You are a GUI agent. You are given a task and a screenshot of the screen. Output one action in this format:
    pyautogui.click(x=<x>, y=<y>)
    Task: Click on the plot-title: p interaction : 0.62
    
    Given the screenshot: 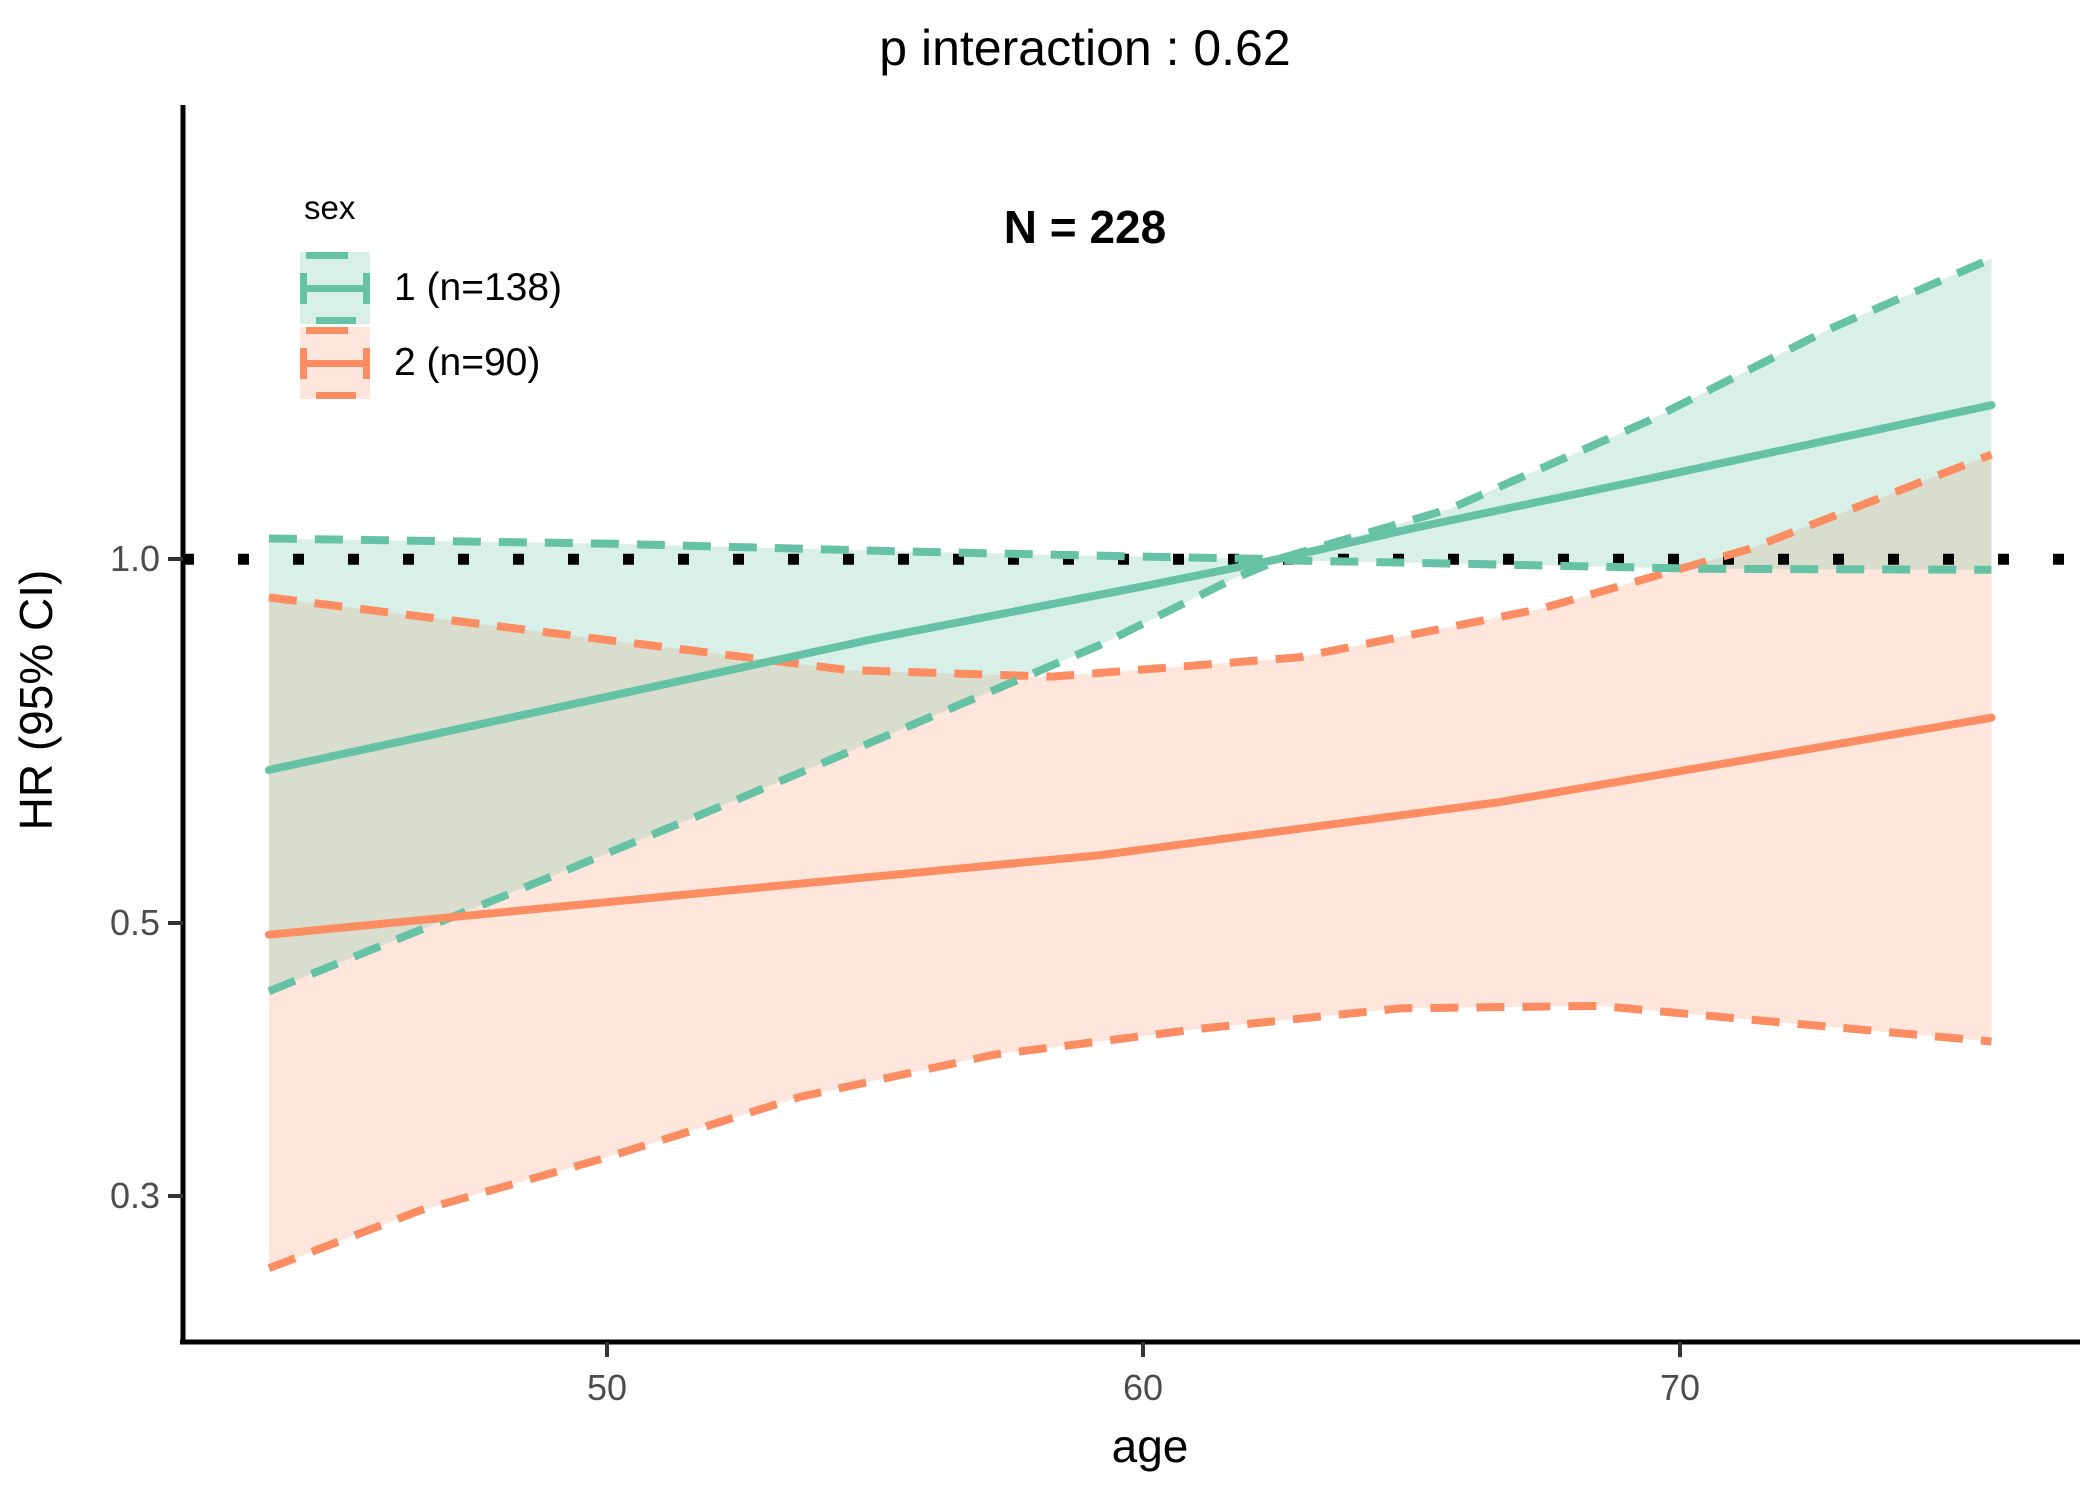 What is the action you would take?
    pyautogui.click(x=1084, y=48)
    